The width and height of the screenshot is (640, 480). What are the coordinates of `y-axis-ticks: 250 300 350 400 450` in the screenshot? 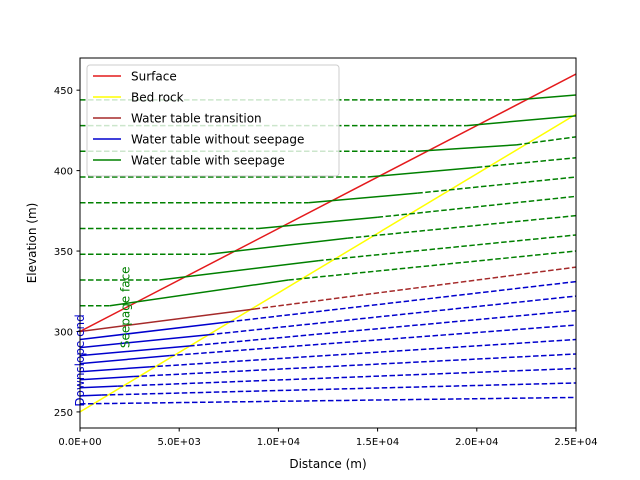 It's located at (67, 252).